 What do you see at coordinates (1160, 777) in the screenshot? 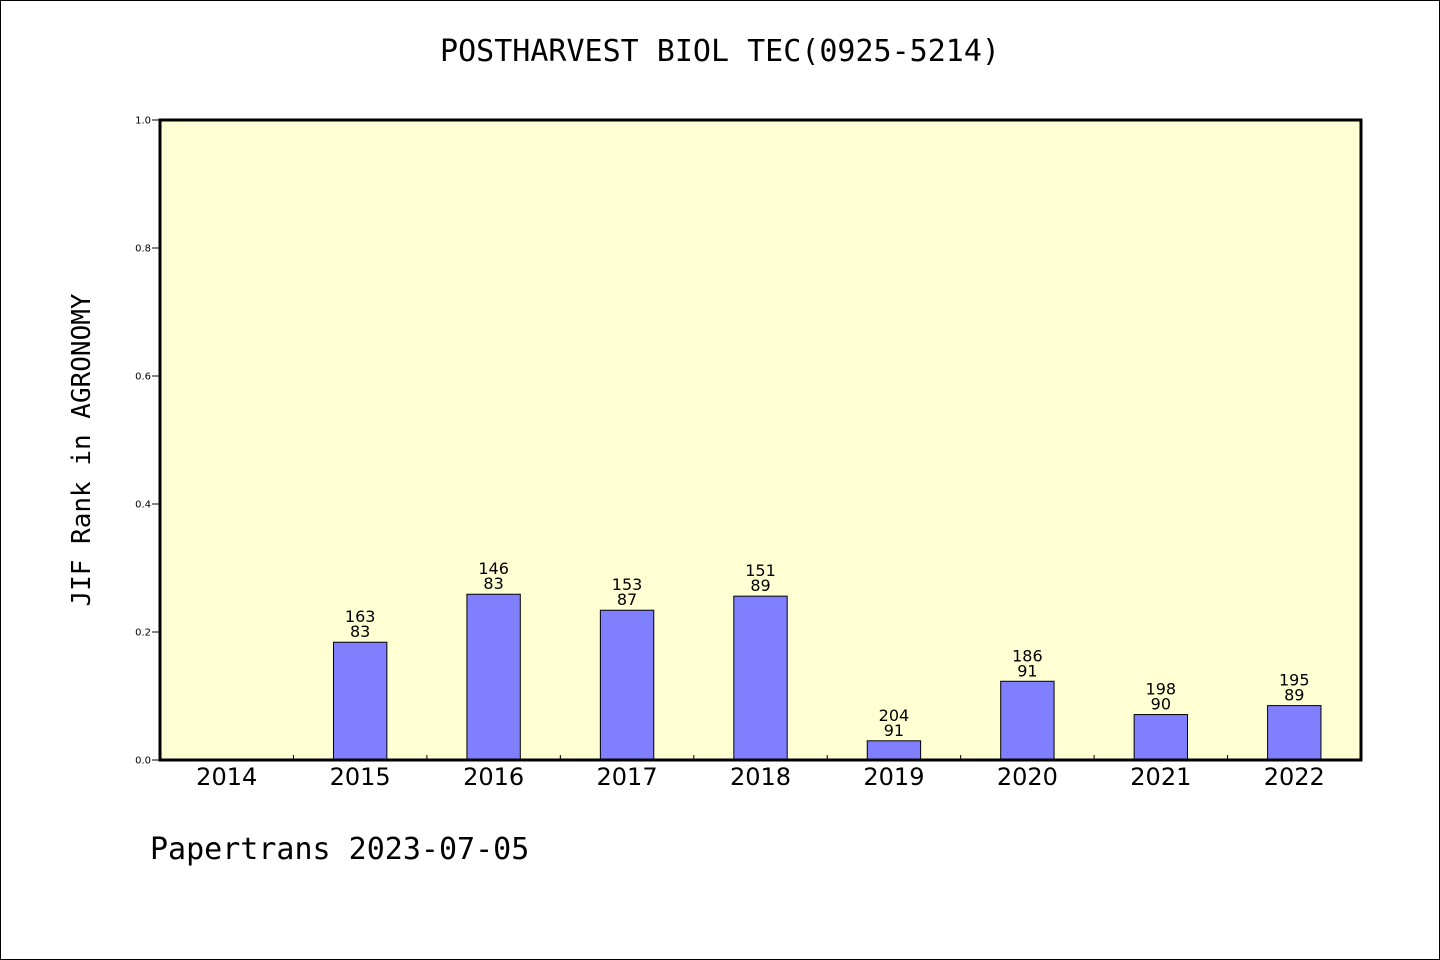
I see `x-tick-label: 2021` at bounding box center [1160, 777].